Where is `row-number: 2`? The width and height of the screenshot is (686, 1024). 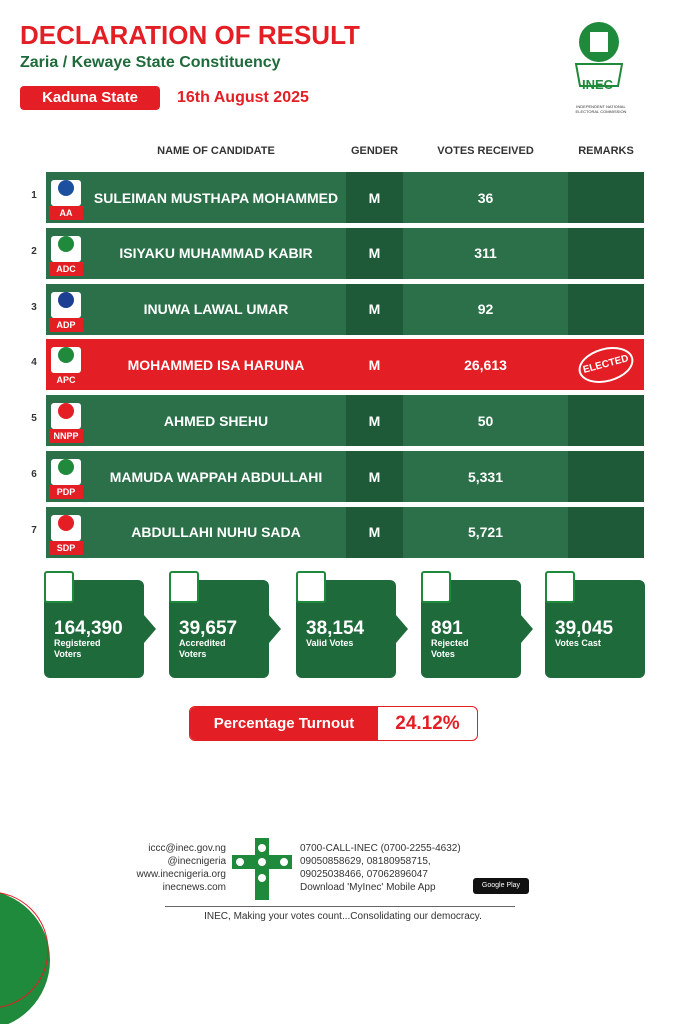 row-number: 2 is located at coordinates (34, 251).